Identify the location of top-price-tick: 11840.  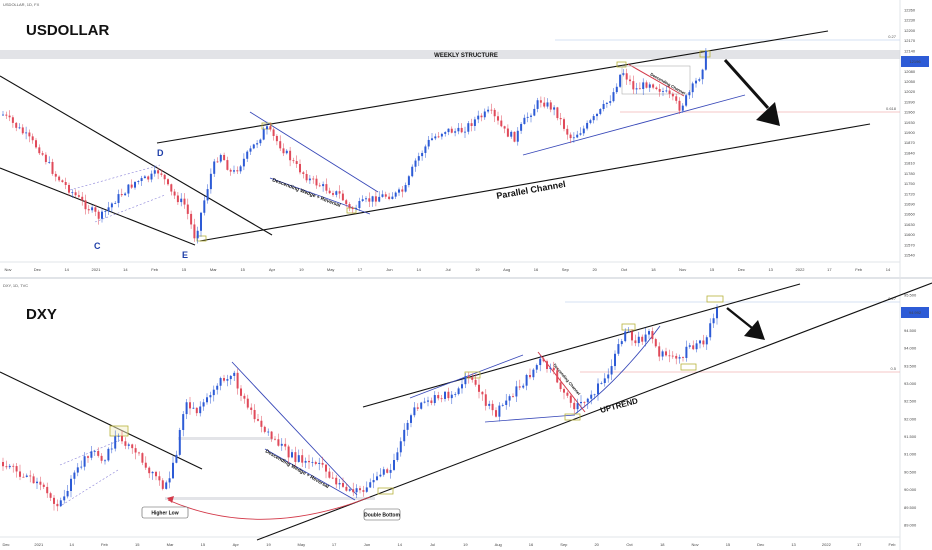
(910, 152).